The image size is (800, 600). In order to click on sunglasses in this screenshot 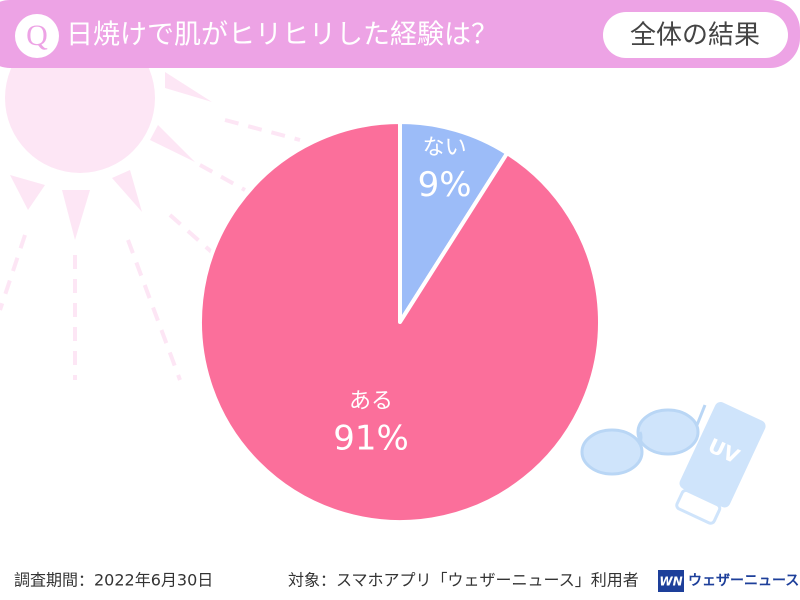, I will do `click(643, 440)`.